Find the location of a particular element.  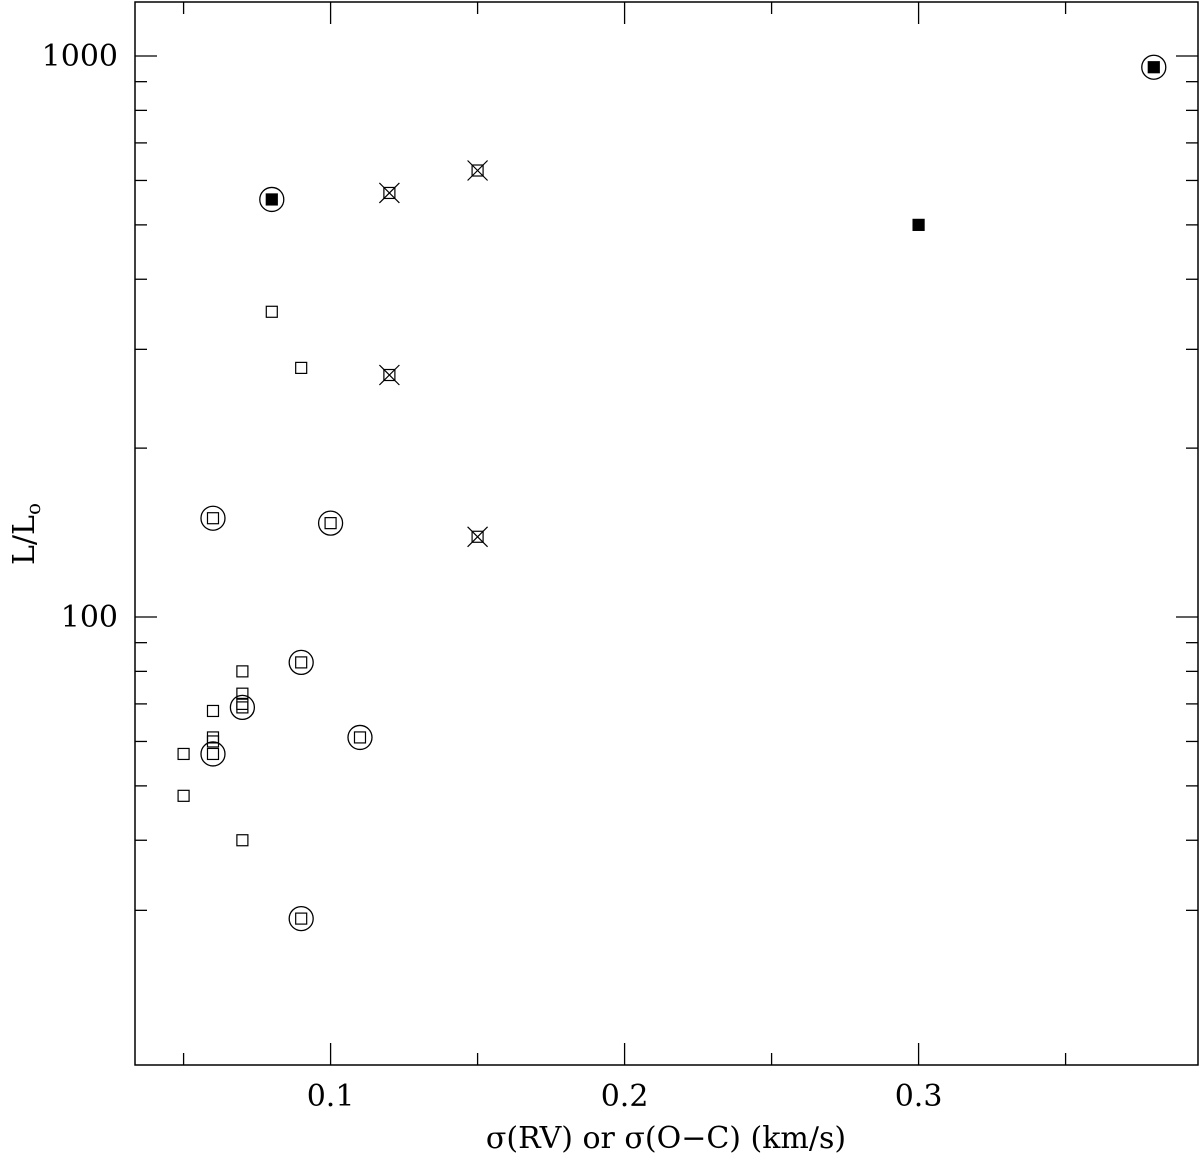

x-tick-label: 0.1 is located at coordinates (331, 1096).